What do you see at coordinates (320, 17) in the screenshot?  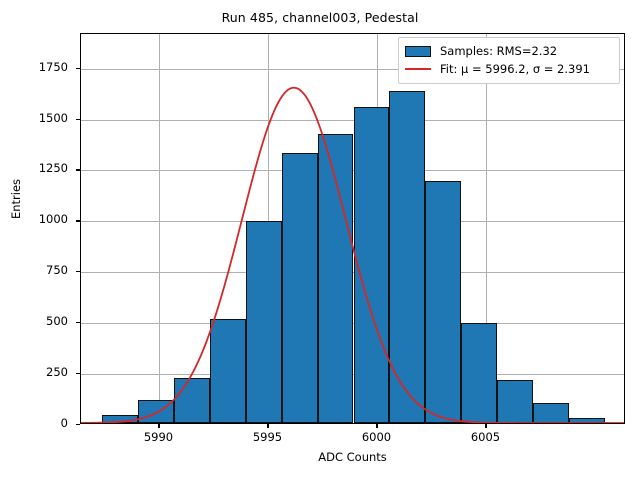 I see `chart-title: Run 485, channel003, Pedestal` at bounding box center [320, 17].